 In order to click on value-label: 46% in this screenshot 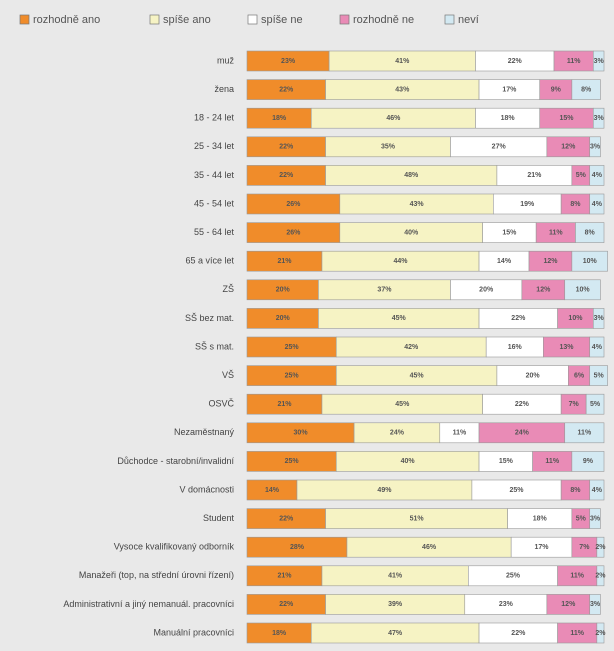, I will do `click(429, 547)`.